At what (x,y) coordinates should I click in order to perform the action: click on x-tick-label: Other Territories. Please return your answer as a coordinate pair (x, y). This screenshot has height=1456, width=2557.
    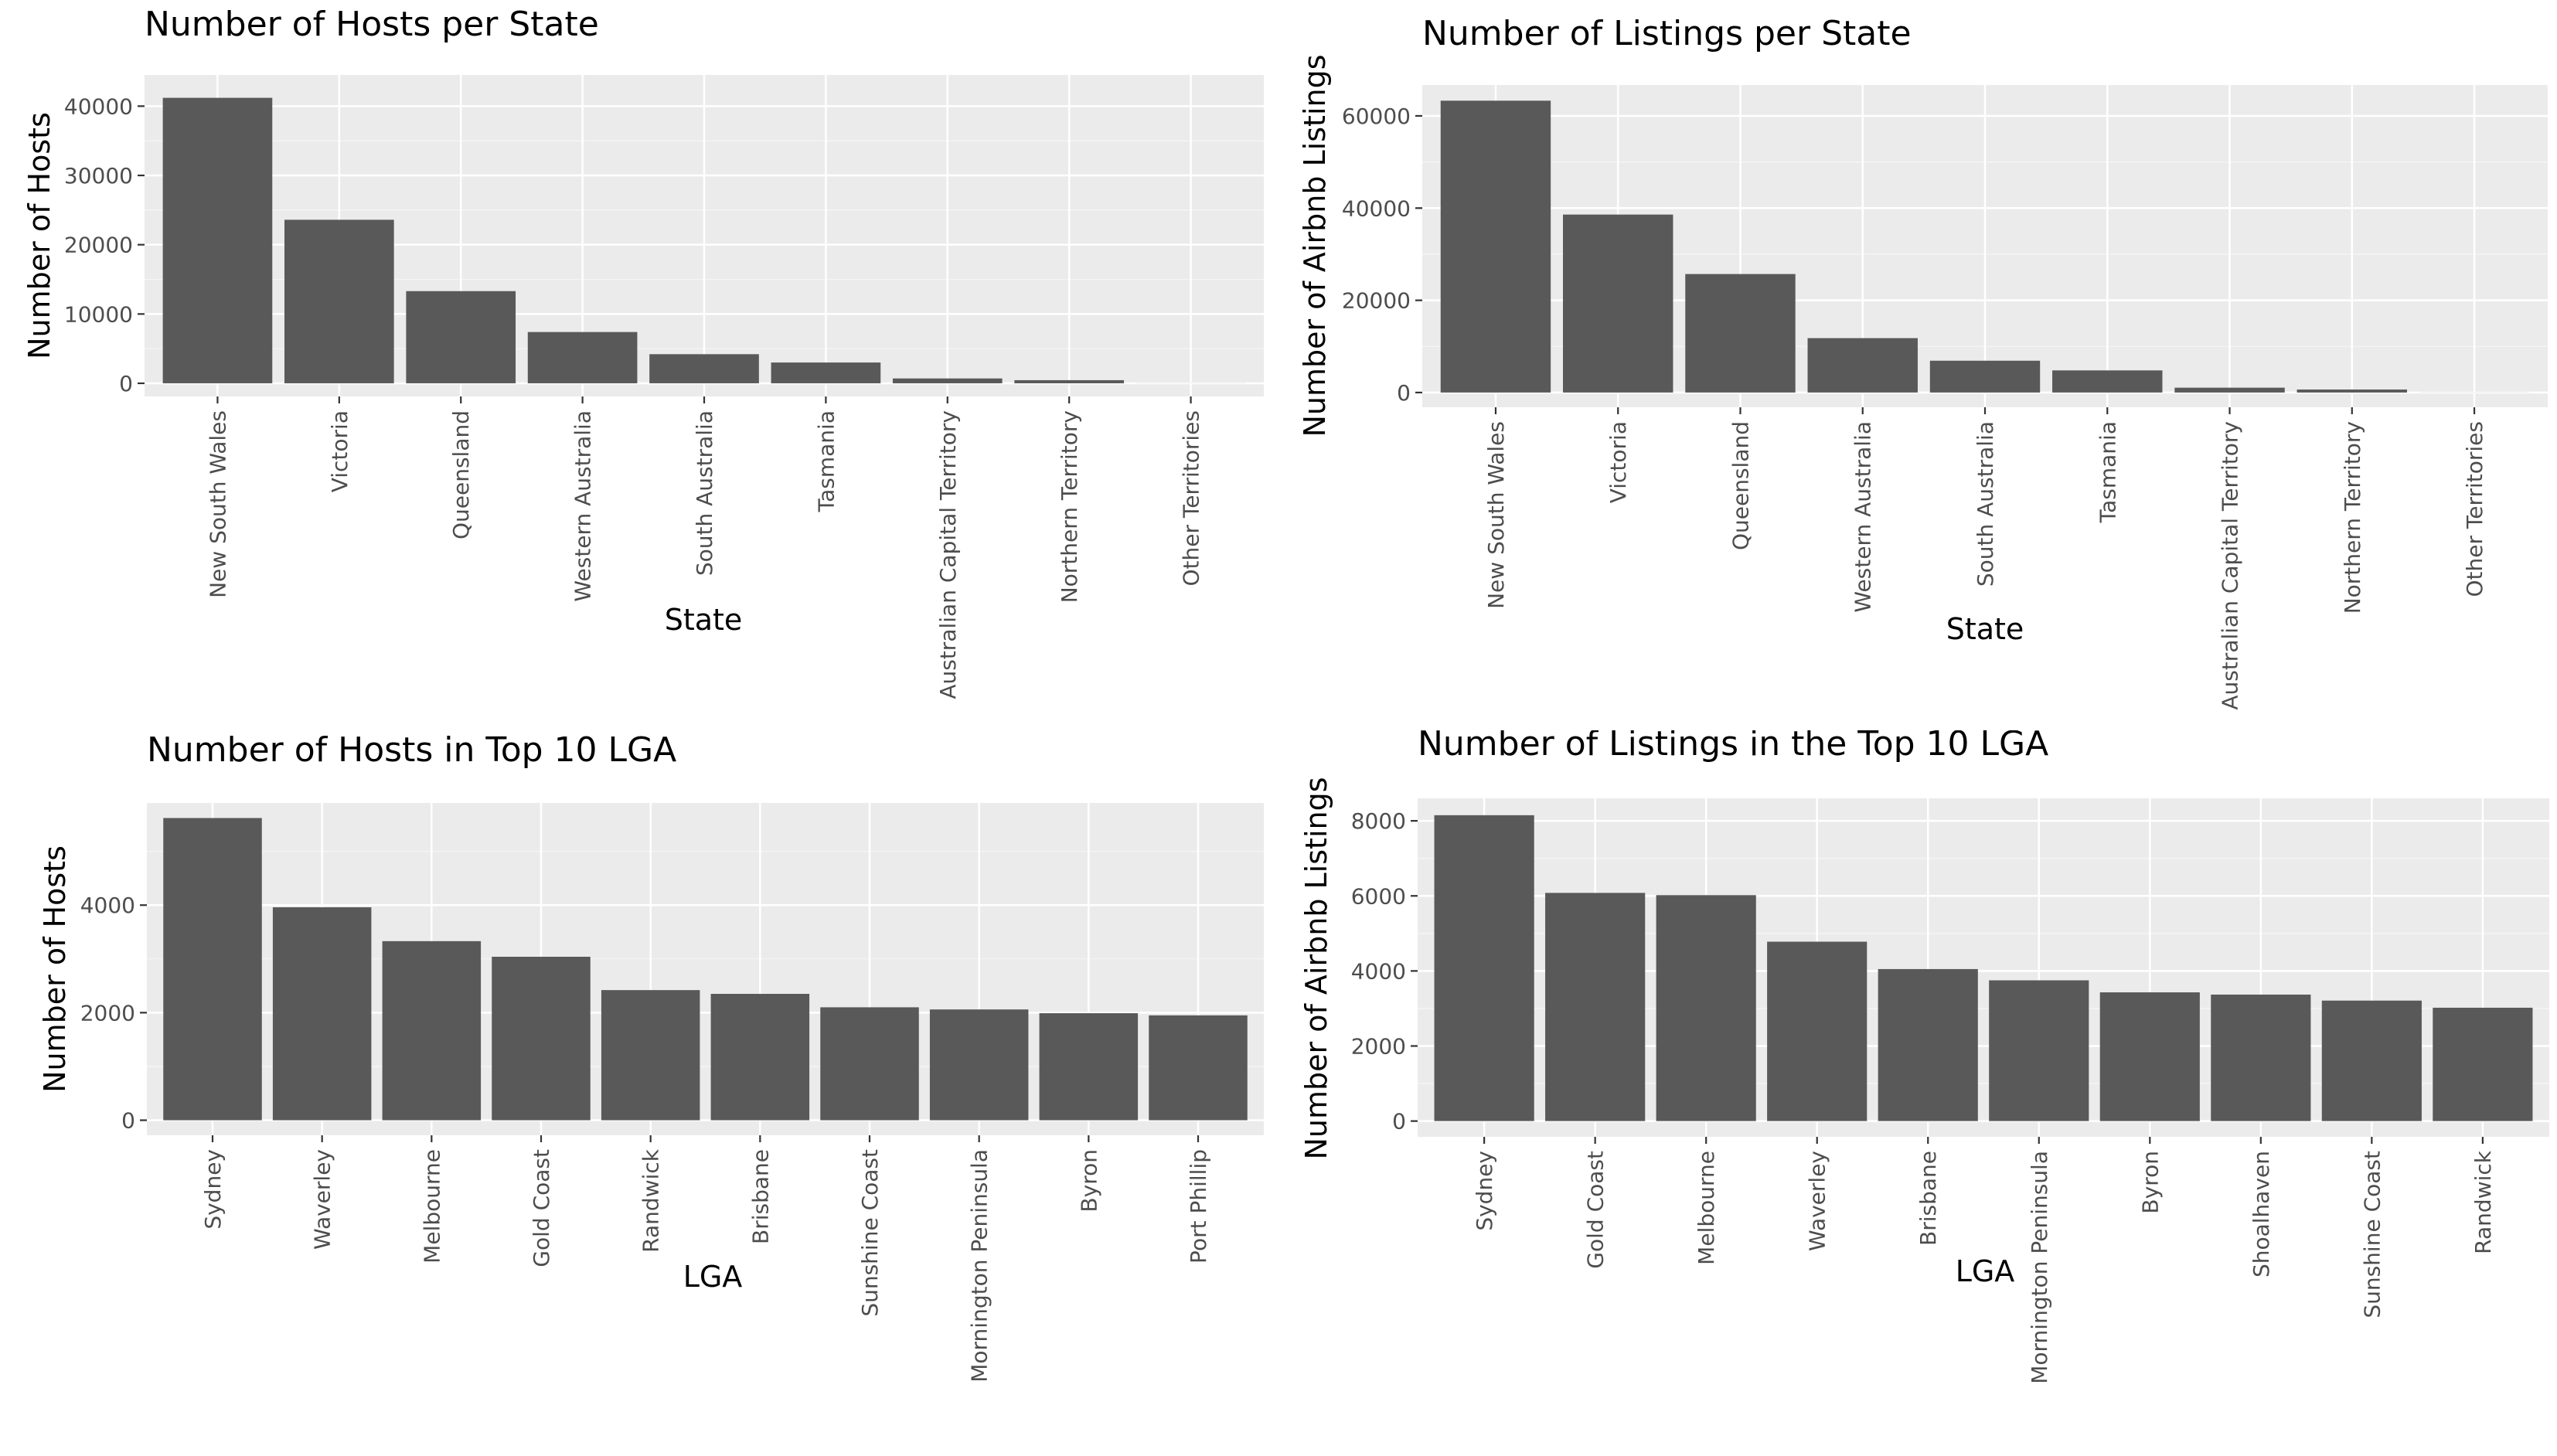
    Looking at the image, I should click on (1191, 499).